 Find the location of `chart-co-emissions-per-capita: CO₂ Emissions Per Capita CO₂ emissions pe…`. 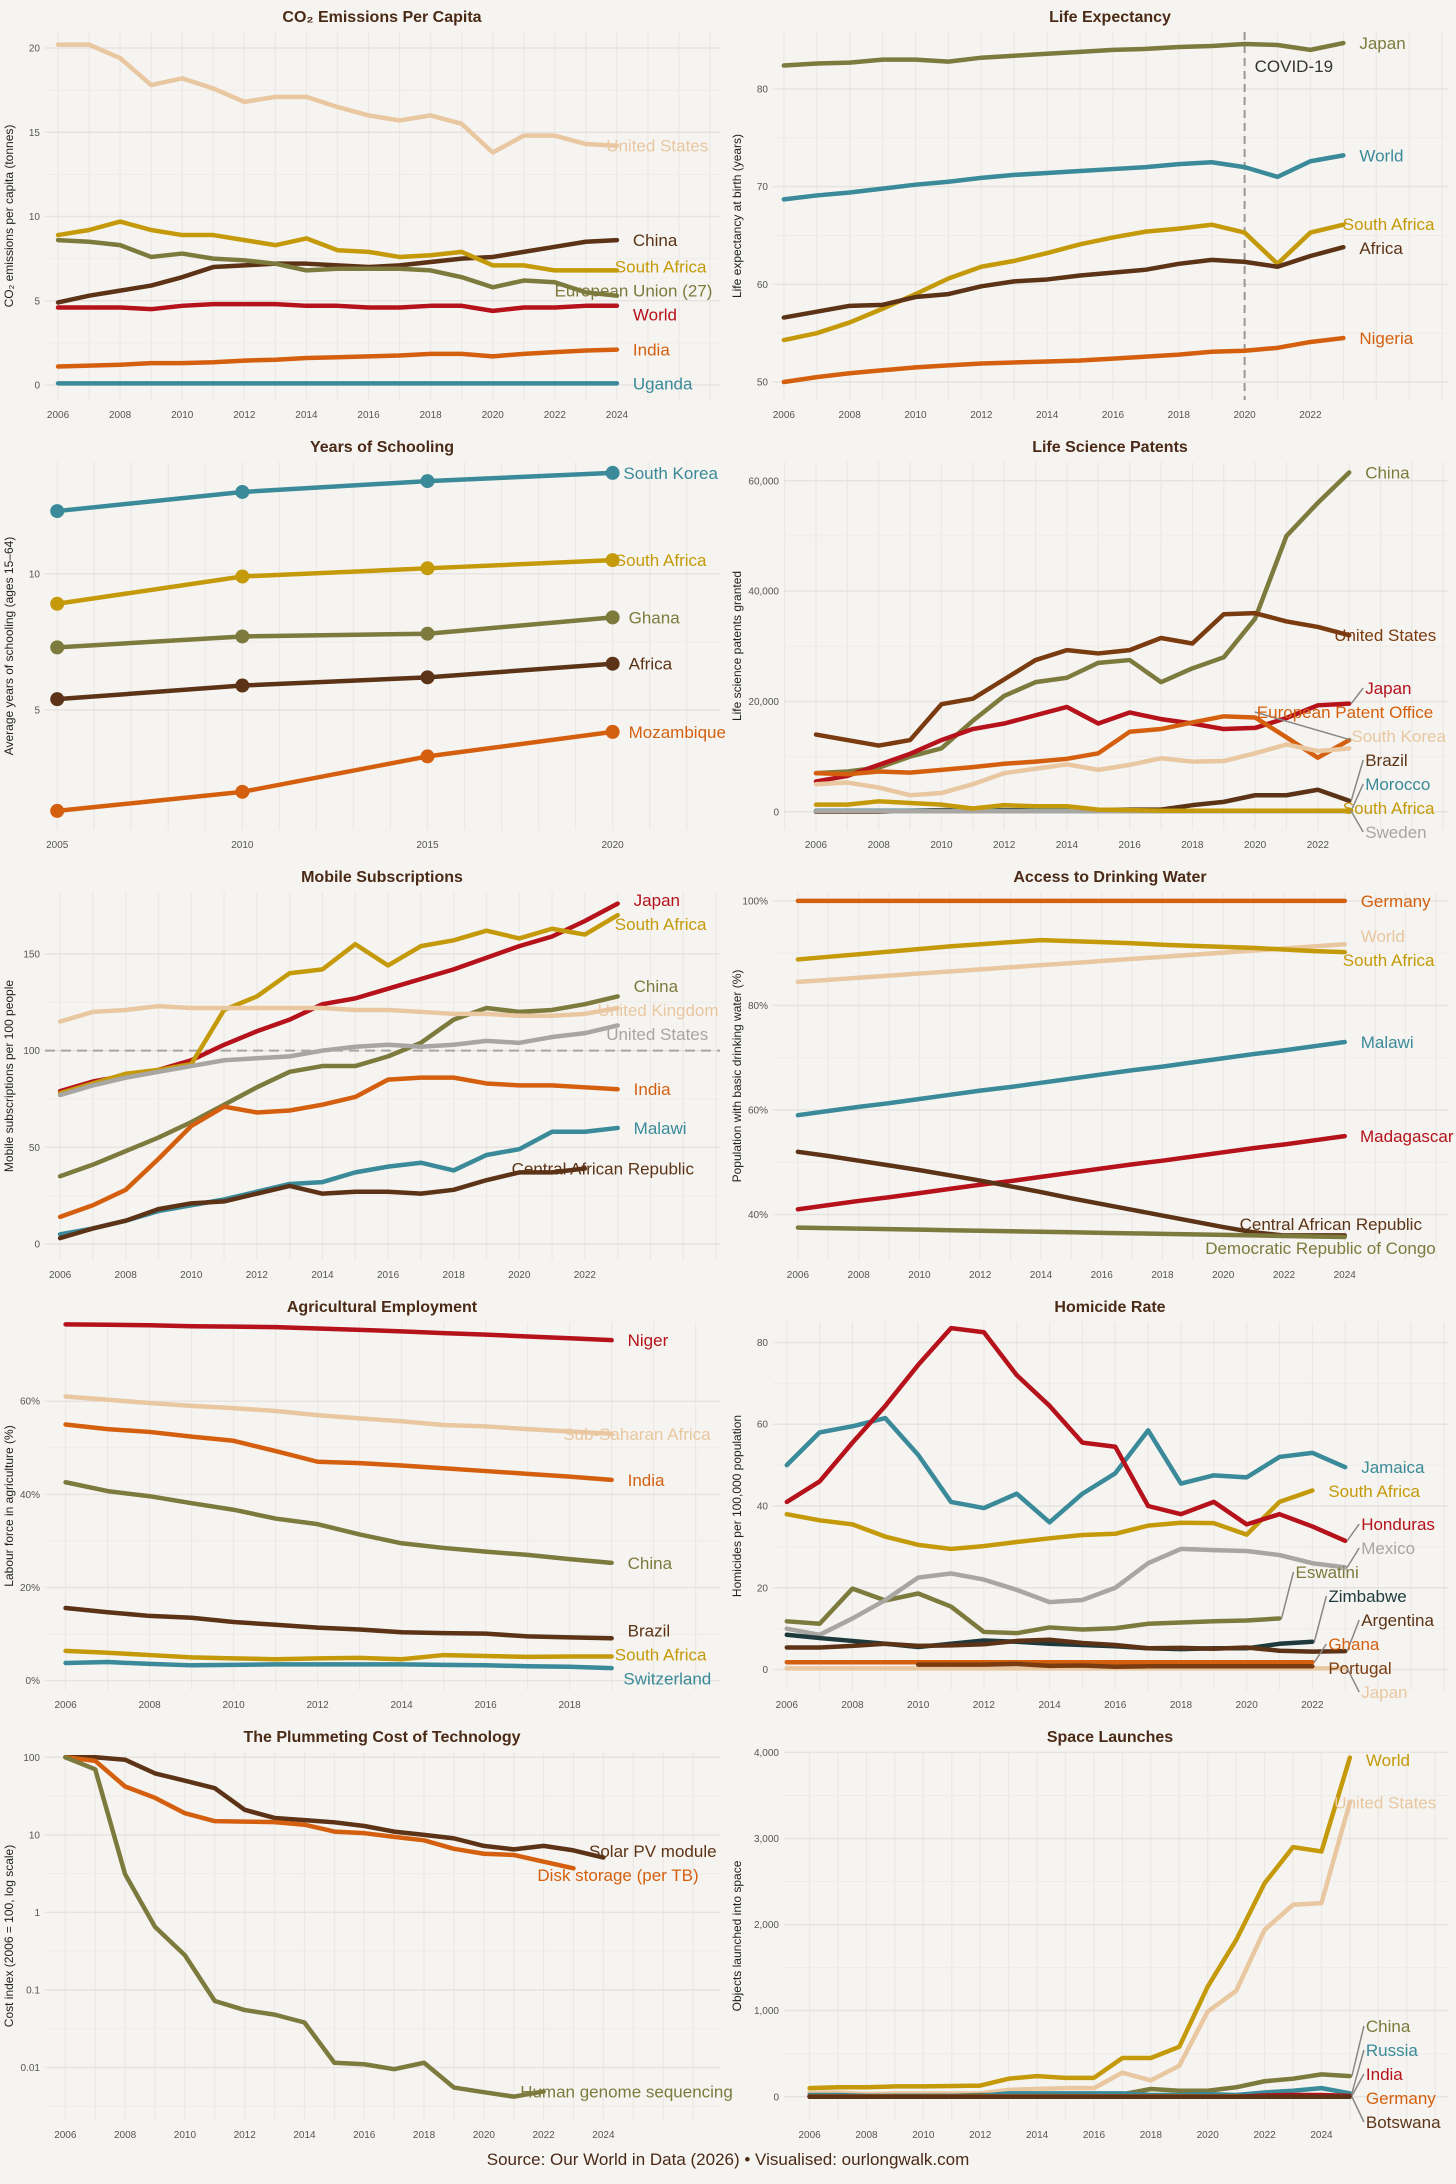

chart-co-emissions-per-capita: CO₂ Emissions Per Capita CO₂ emissions pe… is located at coordinates (364, 215).